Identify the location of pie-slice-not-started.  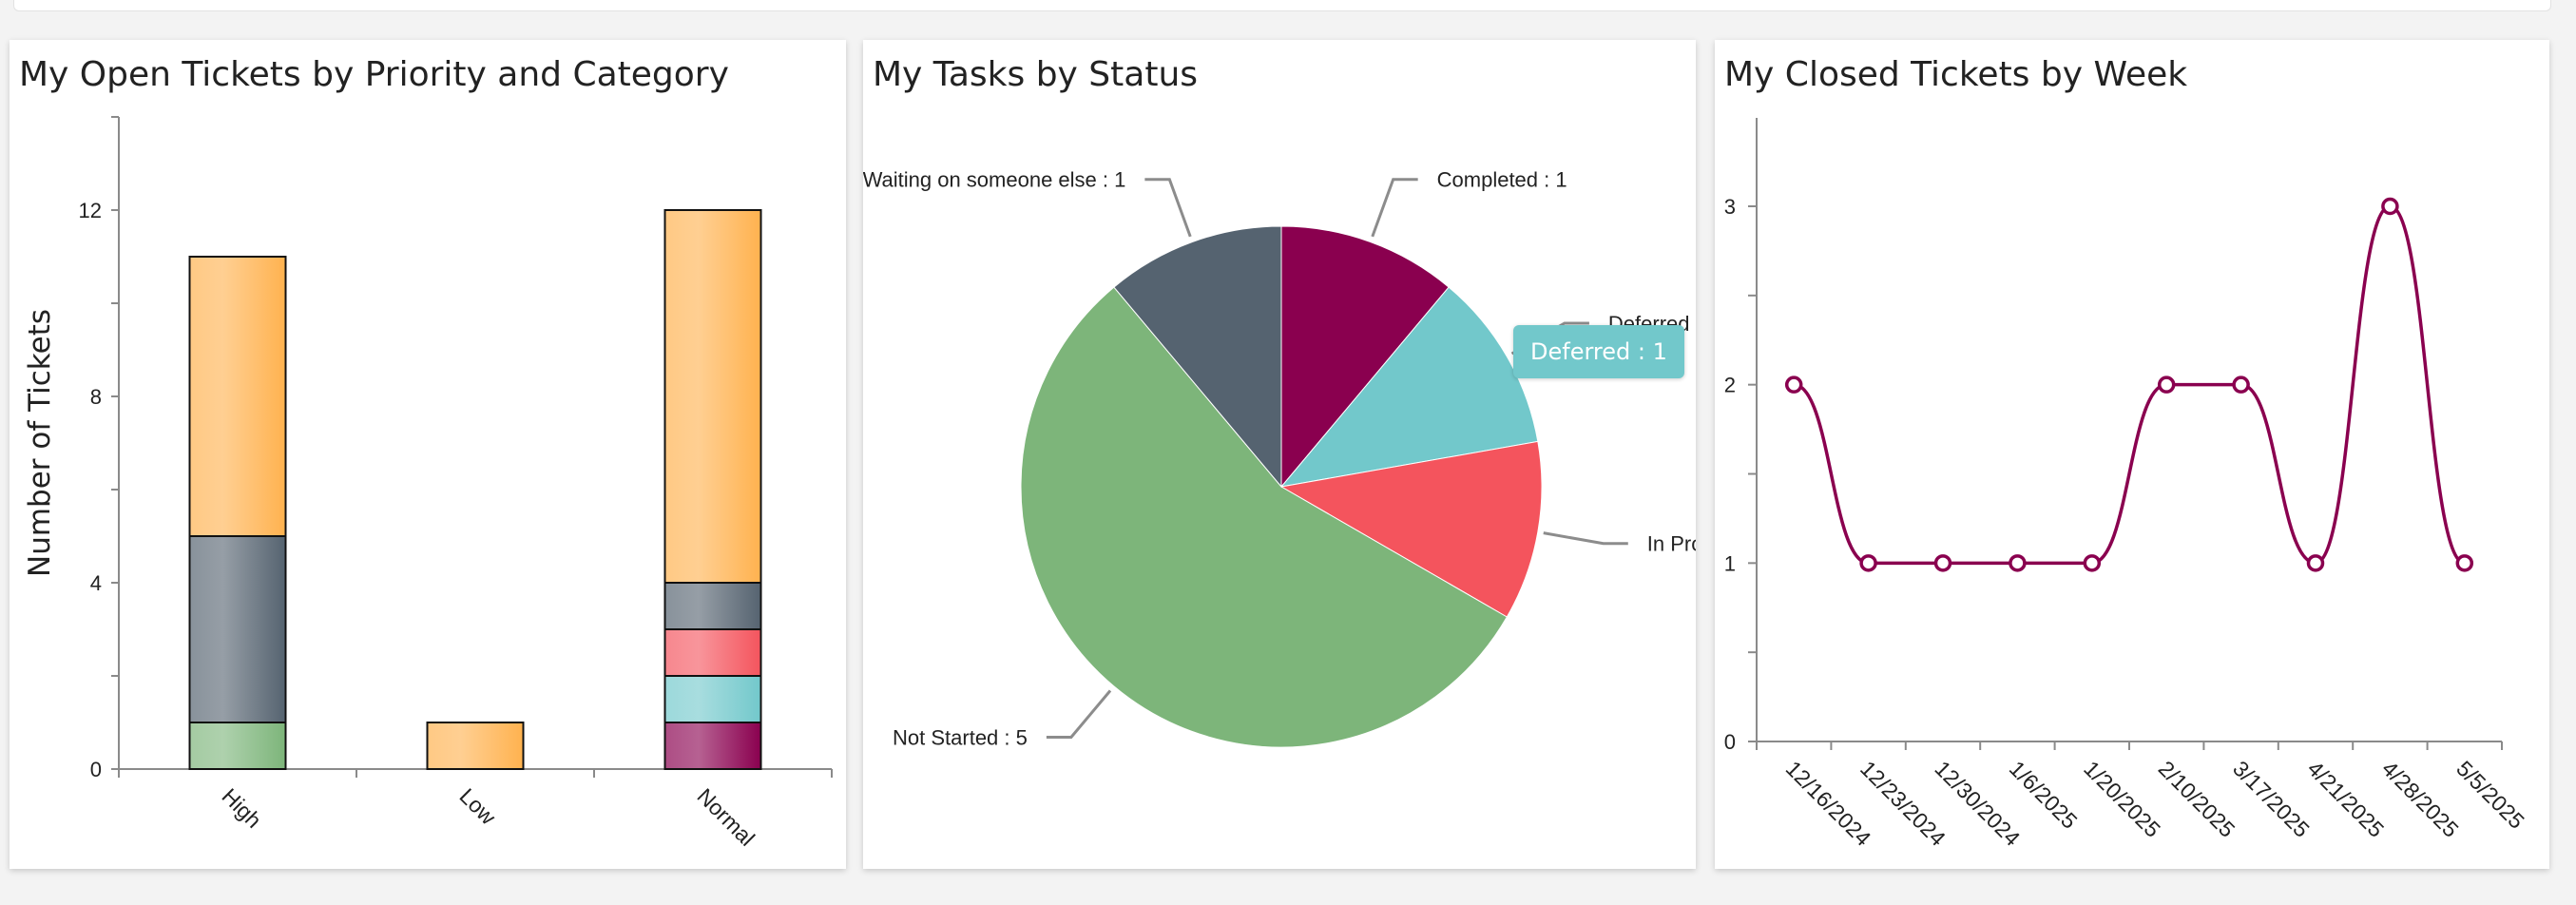
(1264, 517).